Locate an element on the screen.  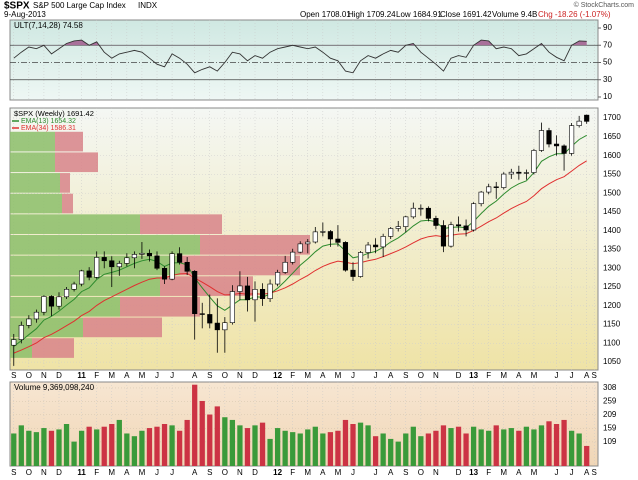
x-tick-label: 13 is located at coordinates (473, 472).